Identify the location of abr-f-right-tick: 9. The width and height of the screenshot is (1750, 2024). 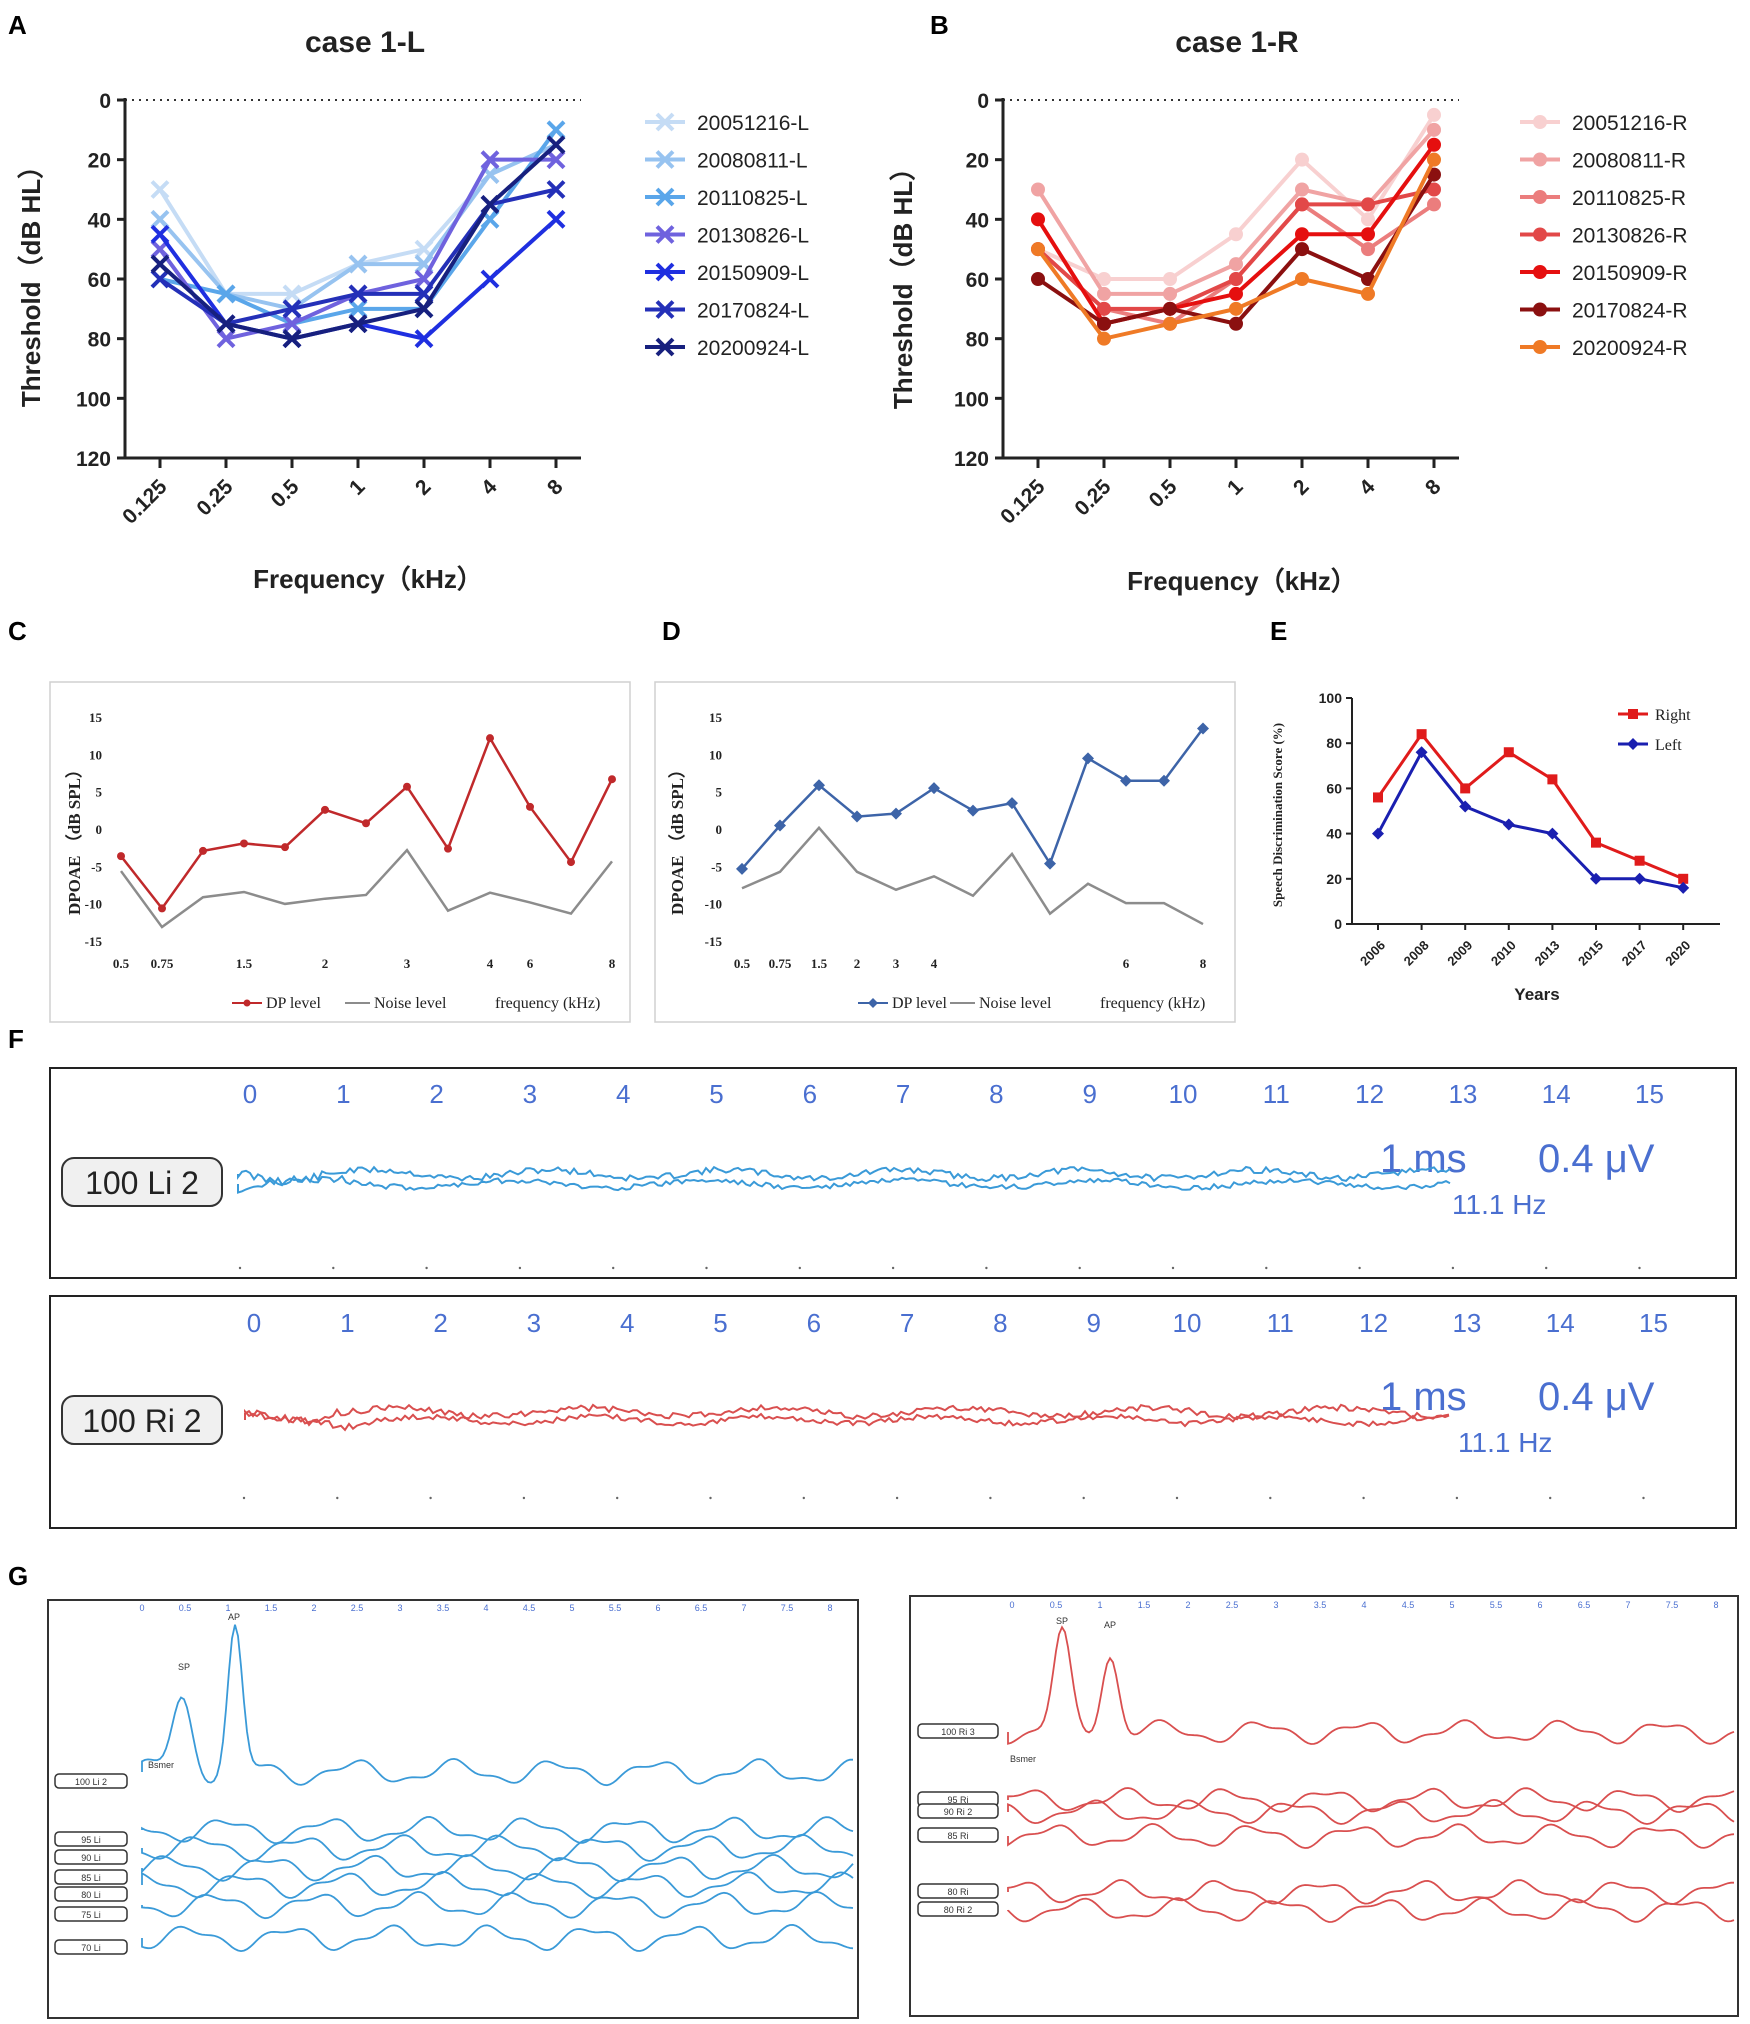
(1093, 1323).